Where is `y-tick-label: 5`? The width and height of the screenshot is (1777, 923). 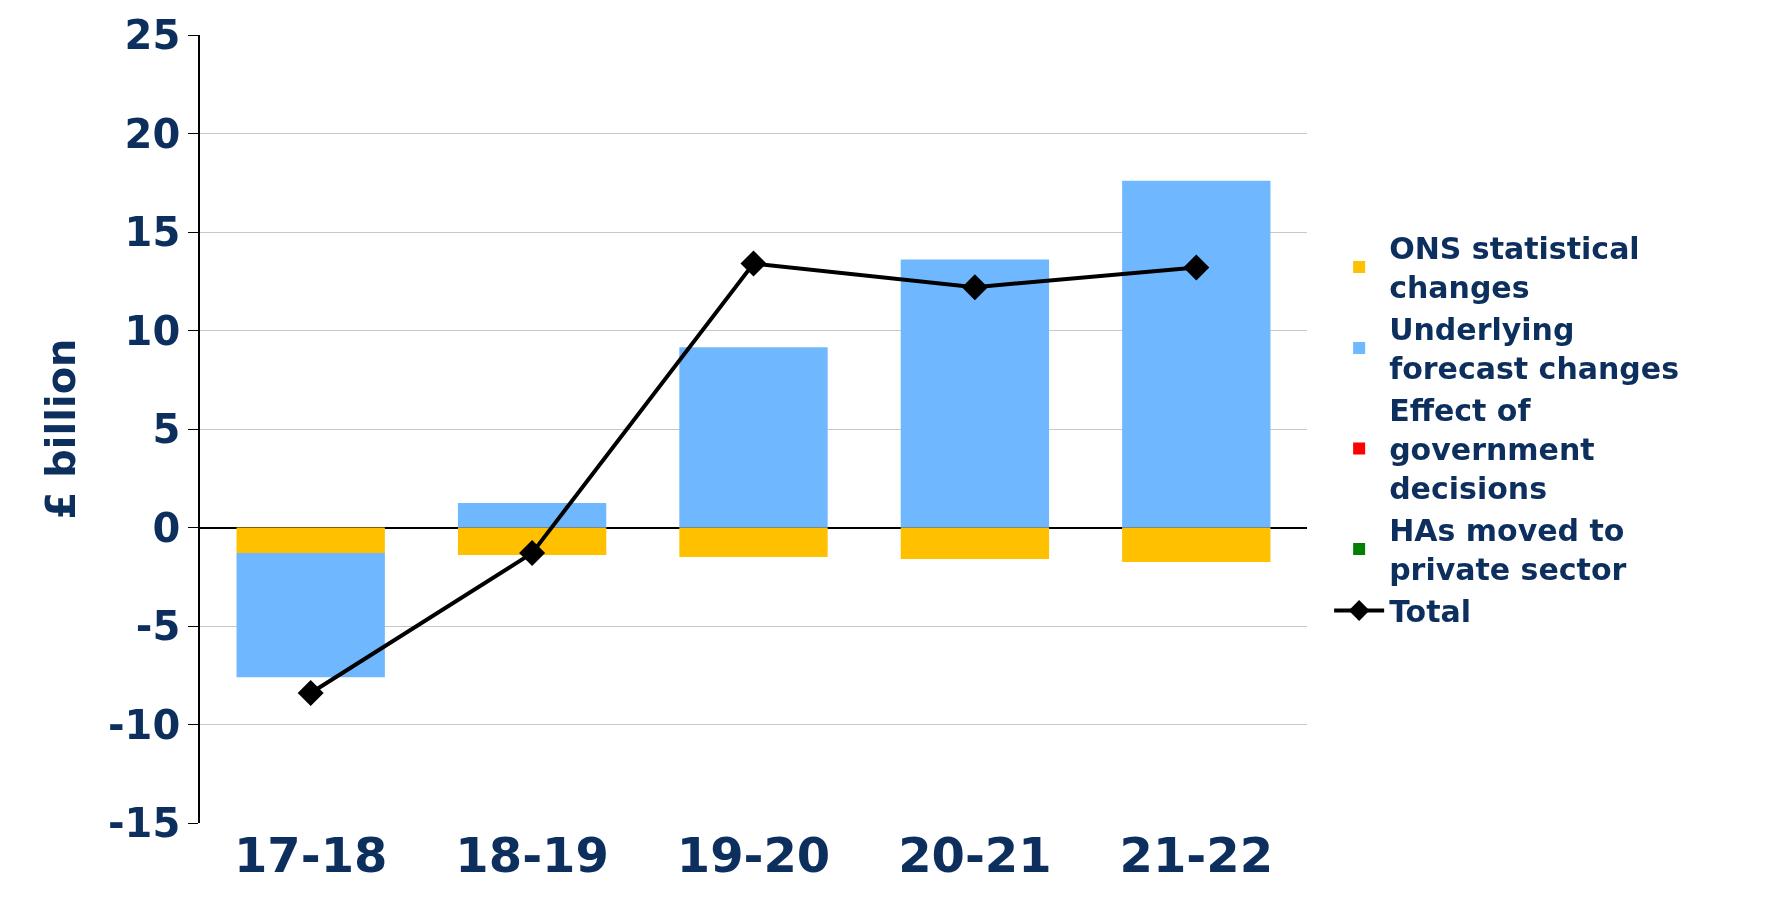 y-tick-label: 5 is located at coordinates (166, 429).